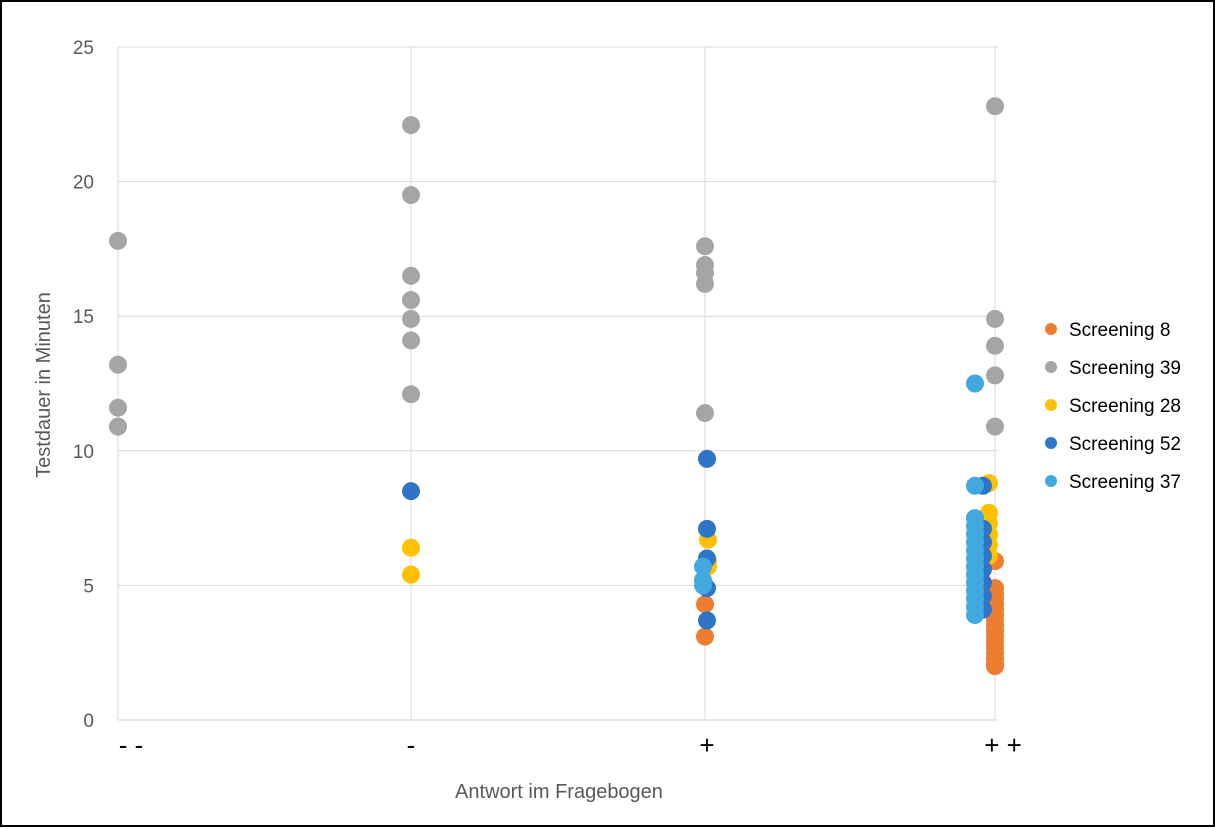  What do you see at coordinates (1125, 406) in the screenshot?
I see `legend-label: Screening 28` at bounding box center [1125, 406].